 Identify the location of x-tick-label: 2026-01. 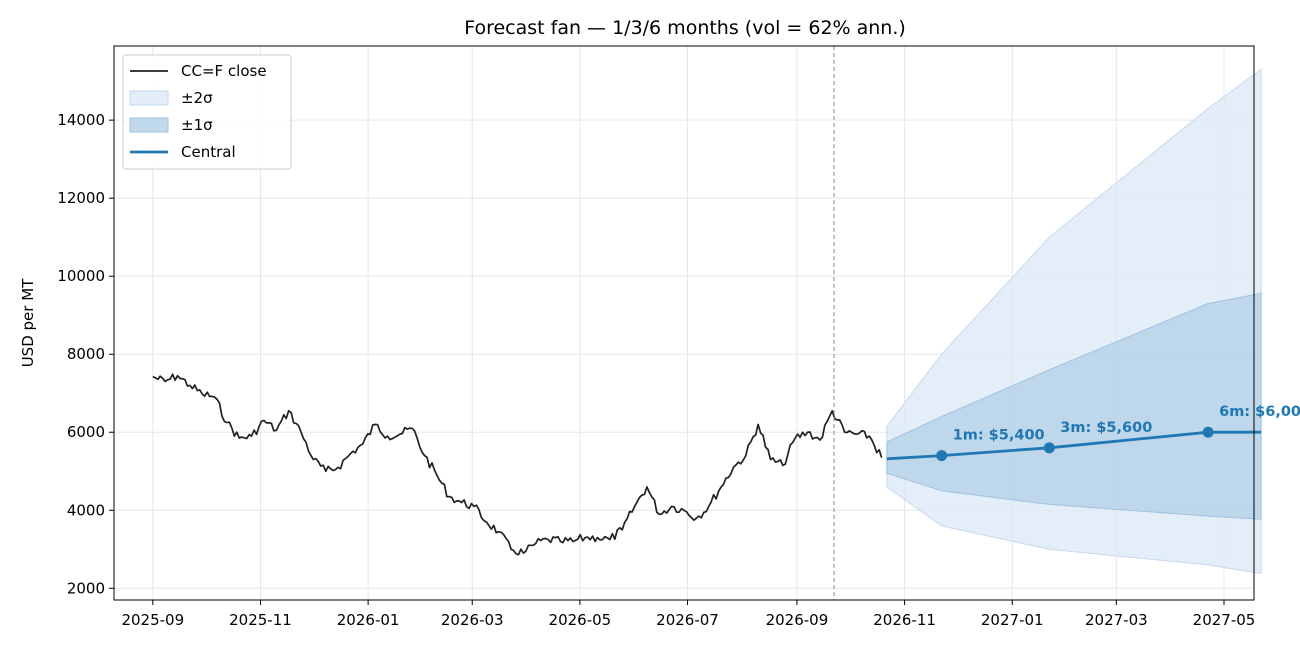
(368, 620).